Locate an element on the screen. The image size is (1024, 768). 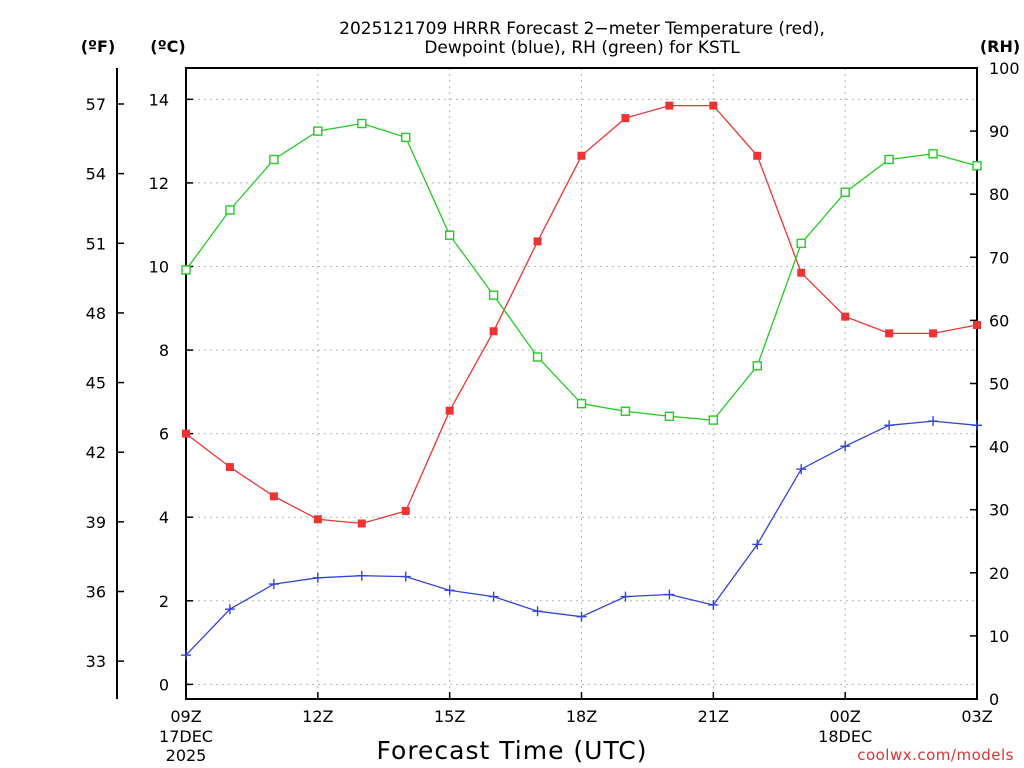
fahrenheit-tick-label: 45 is located at coordinates (96, 383).